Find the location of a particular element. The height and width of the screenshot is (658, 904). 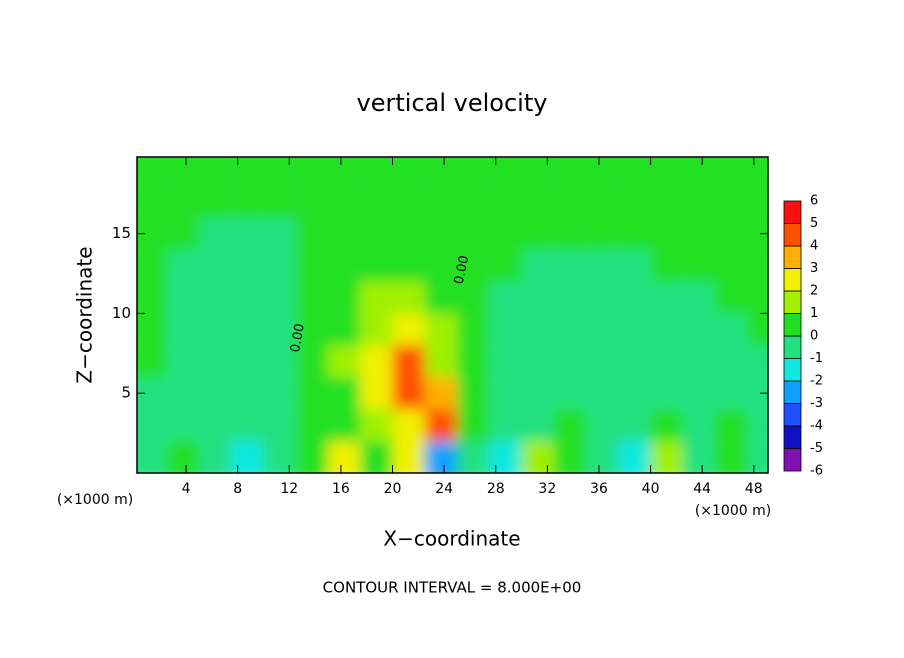

x-tick-label: 48 is located at coordinates (754, 489).